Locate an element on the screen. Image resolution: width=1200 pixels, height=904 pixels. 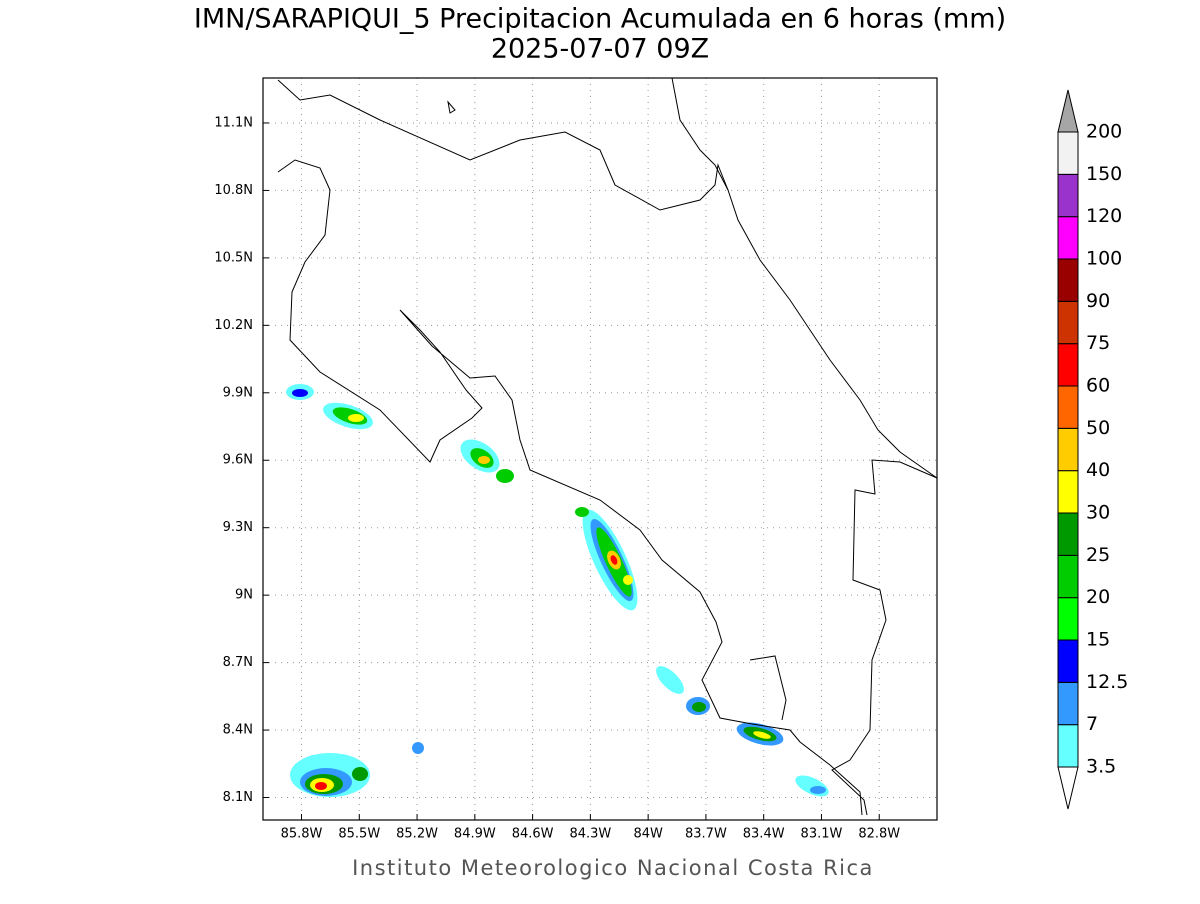
x-tick-label: 84.9W is located at coordinates (475, 834).